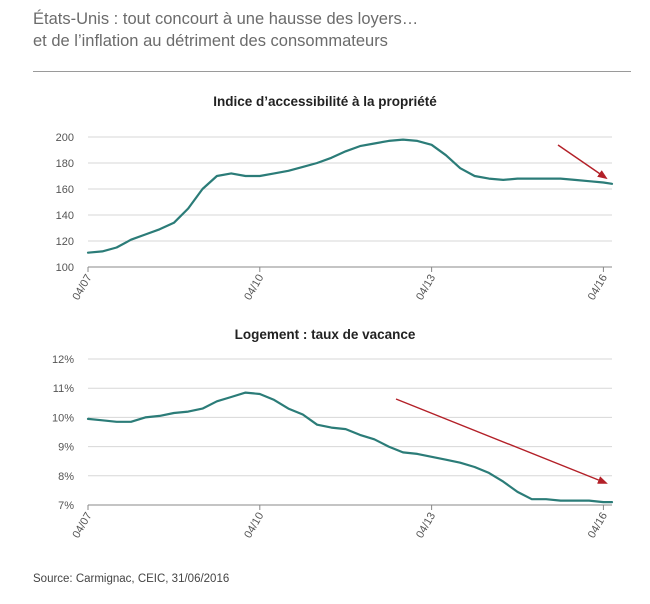 Image resolution: width=650 pixels, height=604 pixels. Describe the element at coordinates (66, 506) in the screenshot. I see `y-tick-label: 7%` at that location.